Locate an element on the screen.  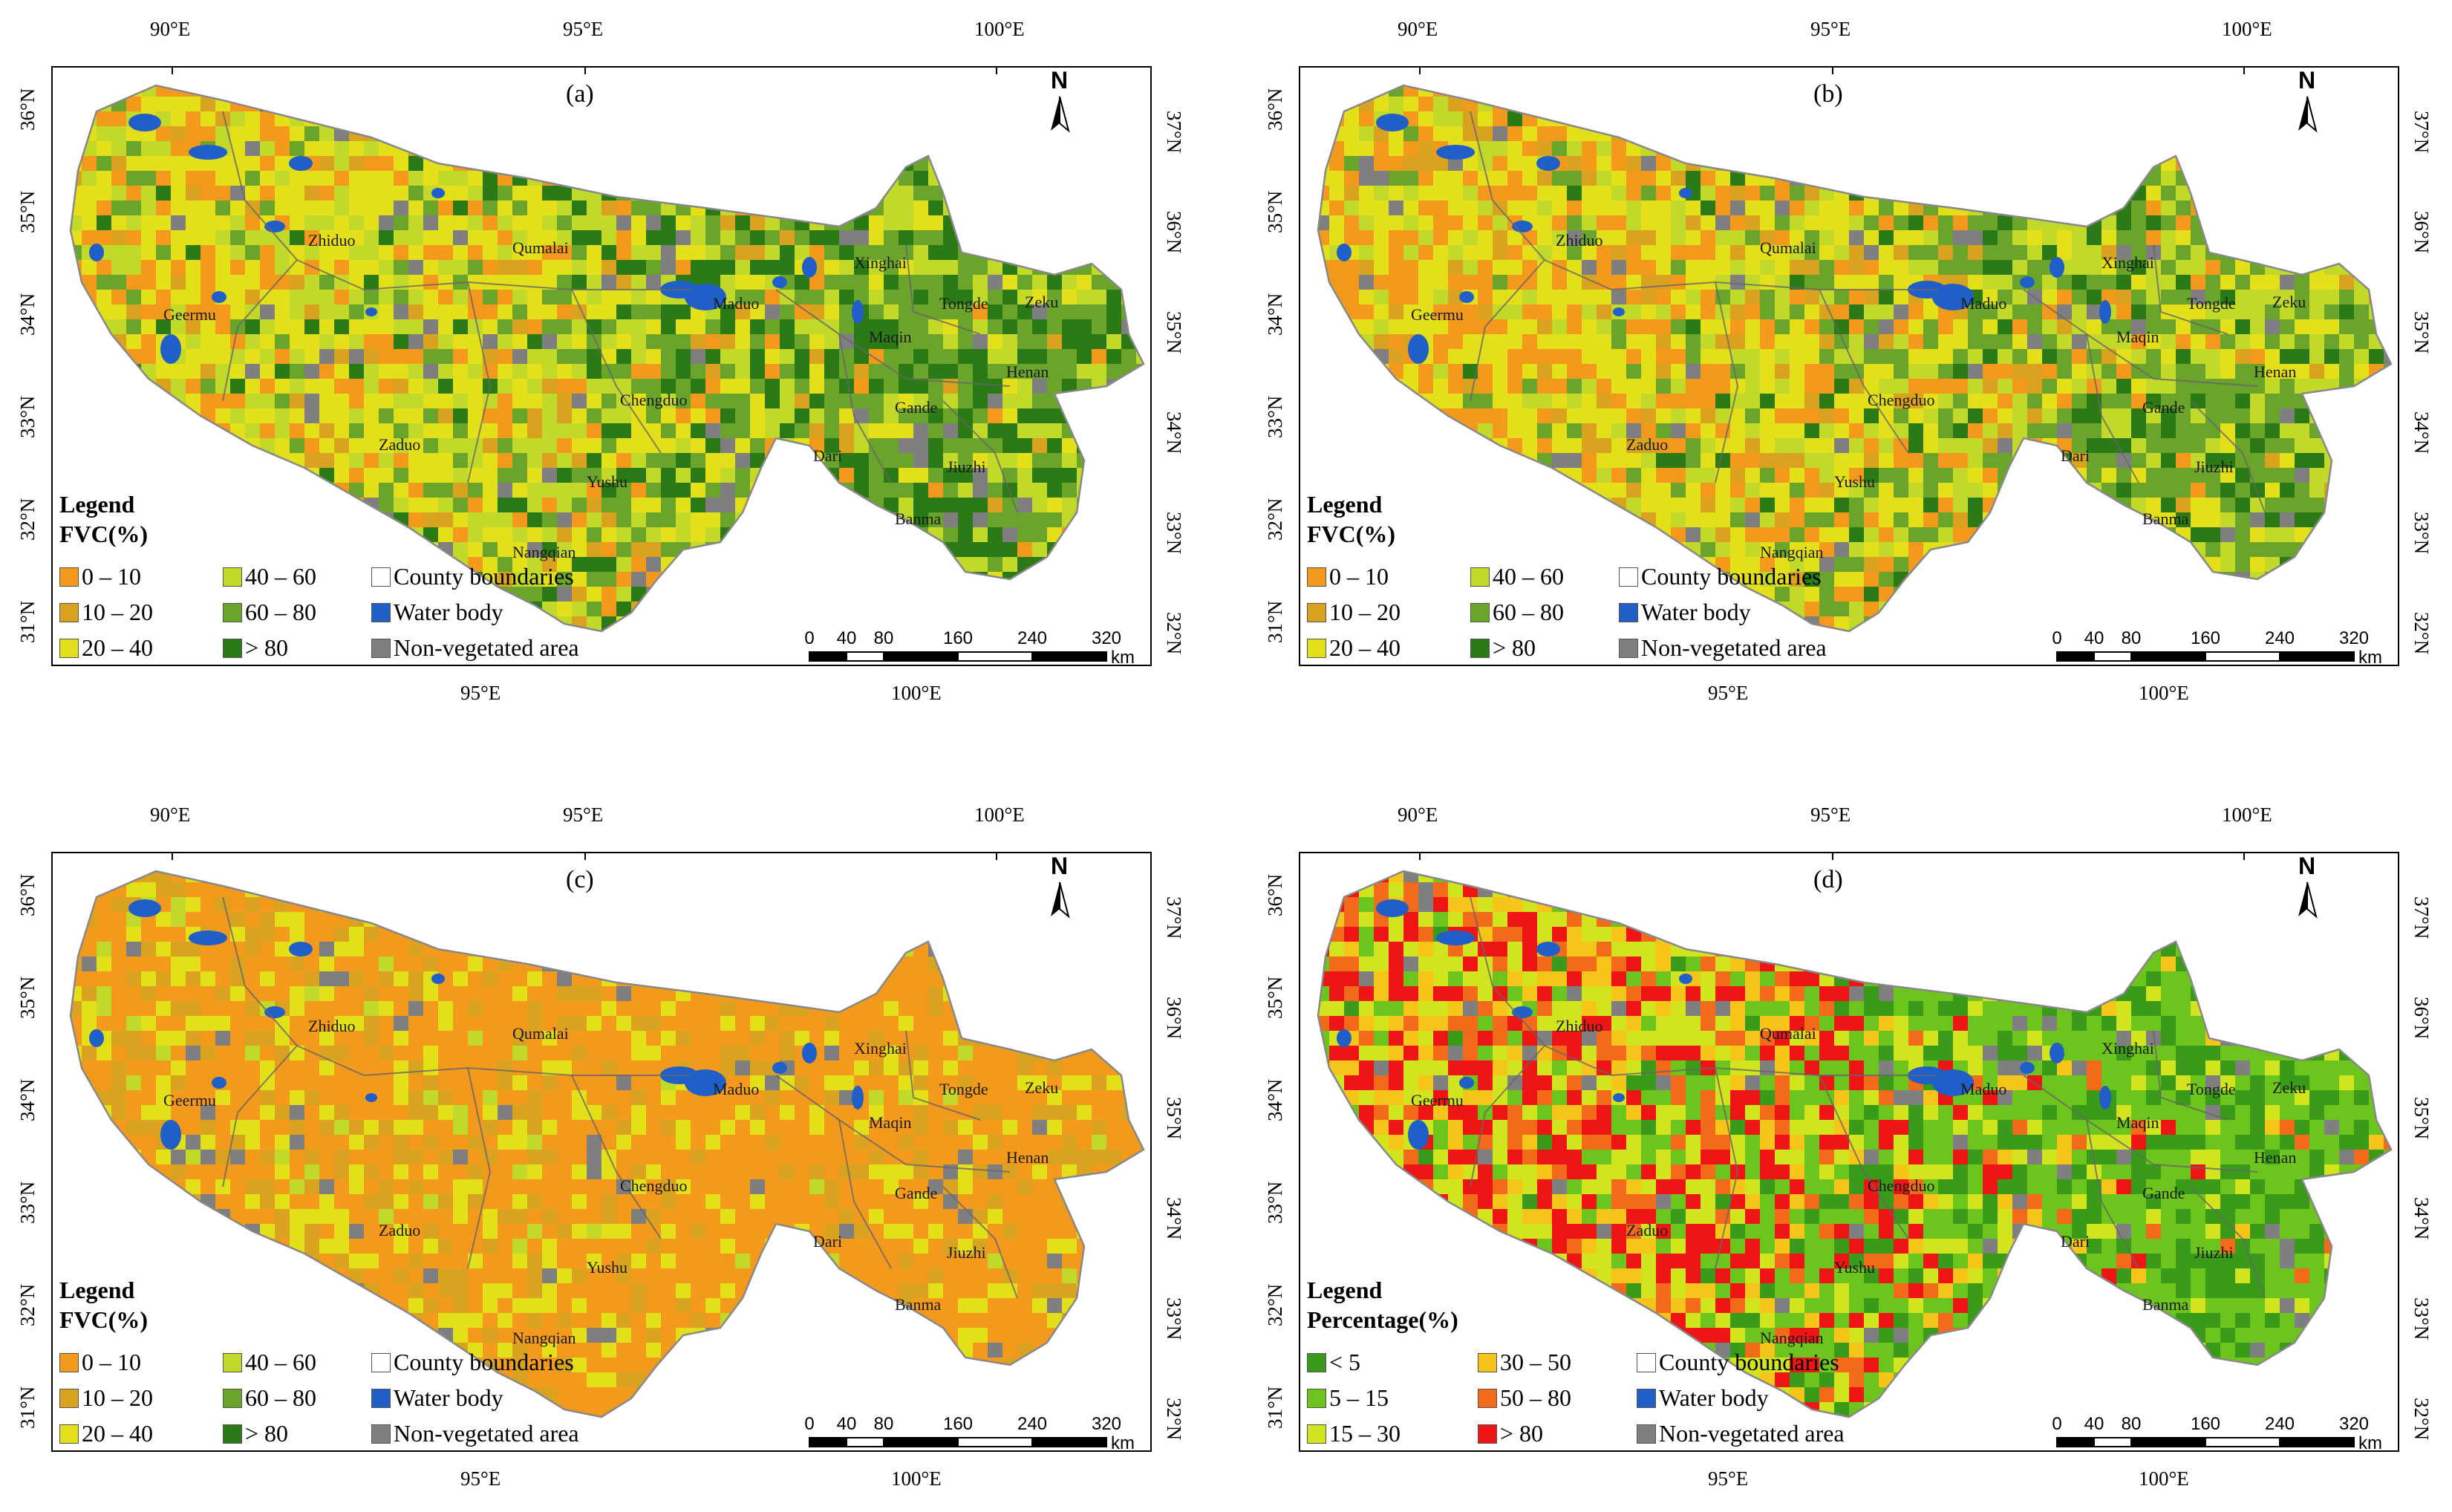
scalebar-label: 240 is located at coordinates (1032, 638).